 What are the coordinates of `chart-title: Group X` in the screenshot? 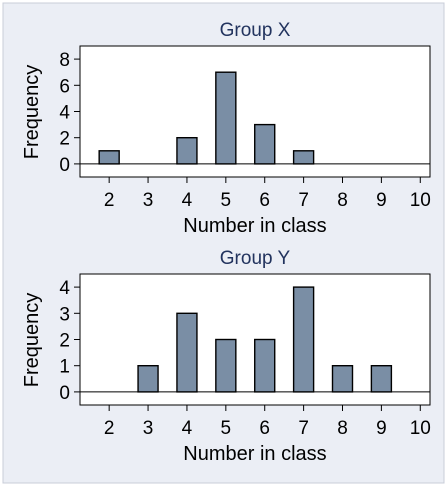 It's located at (255, 30).